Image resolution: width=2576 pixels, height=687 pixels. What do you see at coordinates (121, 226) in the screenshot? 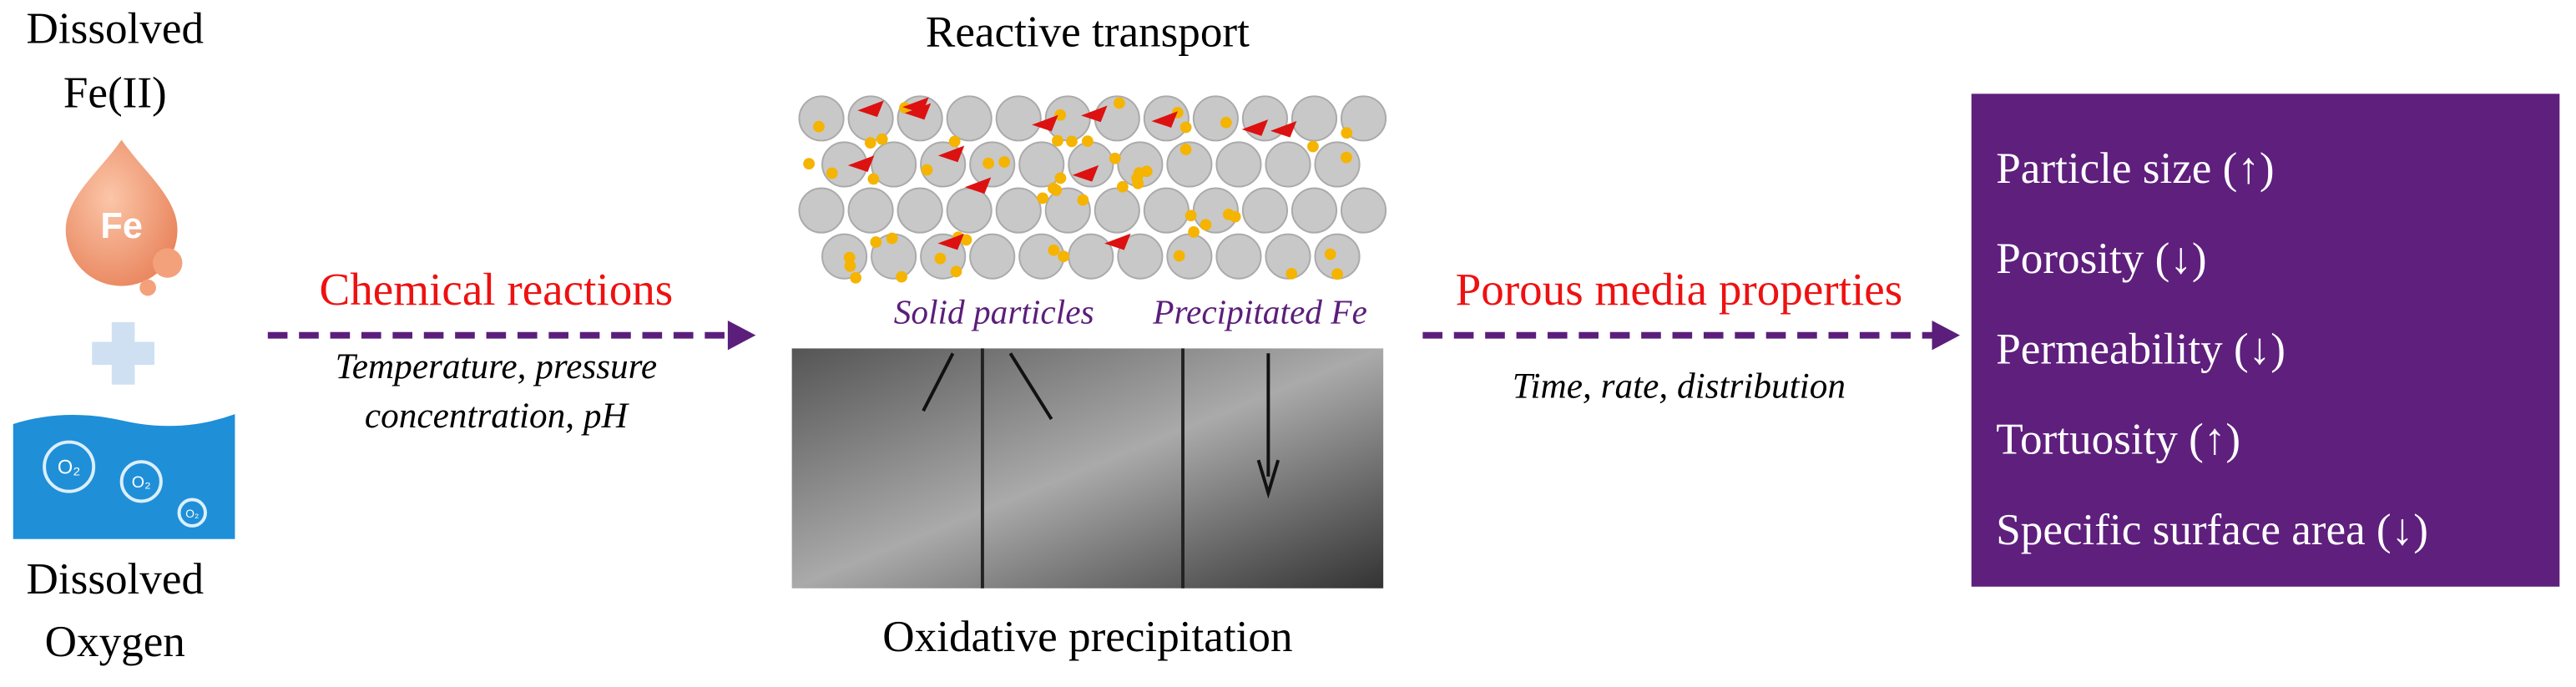
I see `fe-icon-label: Fe` at bounding box center [121, 226].